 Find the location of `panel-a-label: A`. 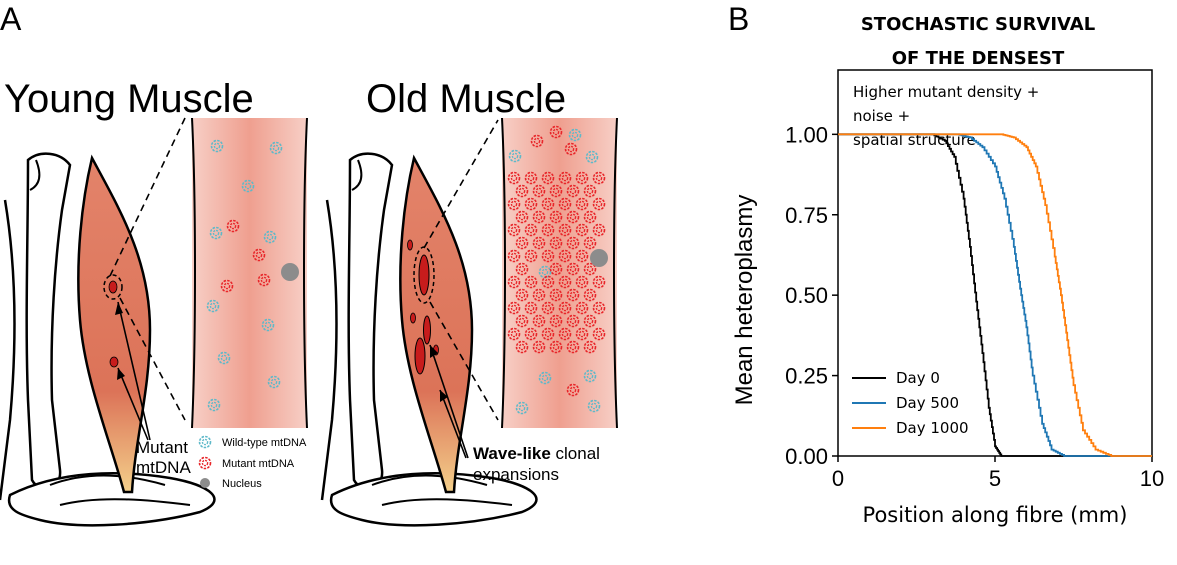

panel-a-label: A is located at coordinates (11, 19).